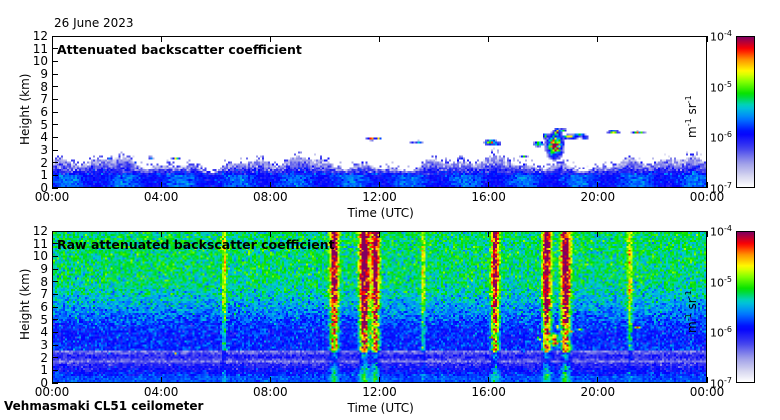  What do you see at coordinates (40, 243) in the screenshot?
I see `y-tick-label: 11` at bounding box center [40, 243].